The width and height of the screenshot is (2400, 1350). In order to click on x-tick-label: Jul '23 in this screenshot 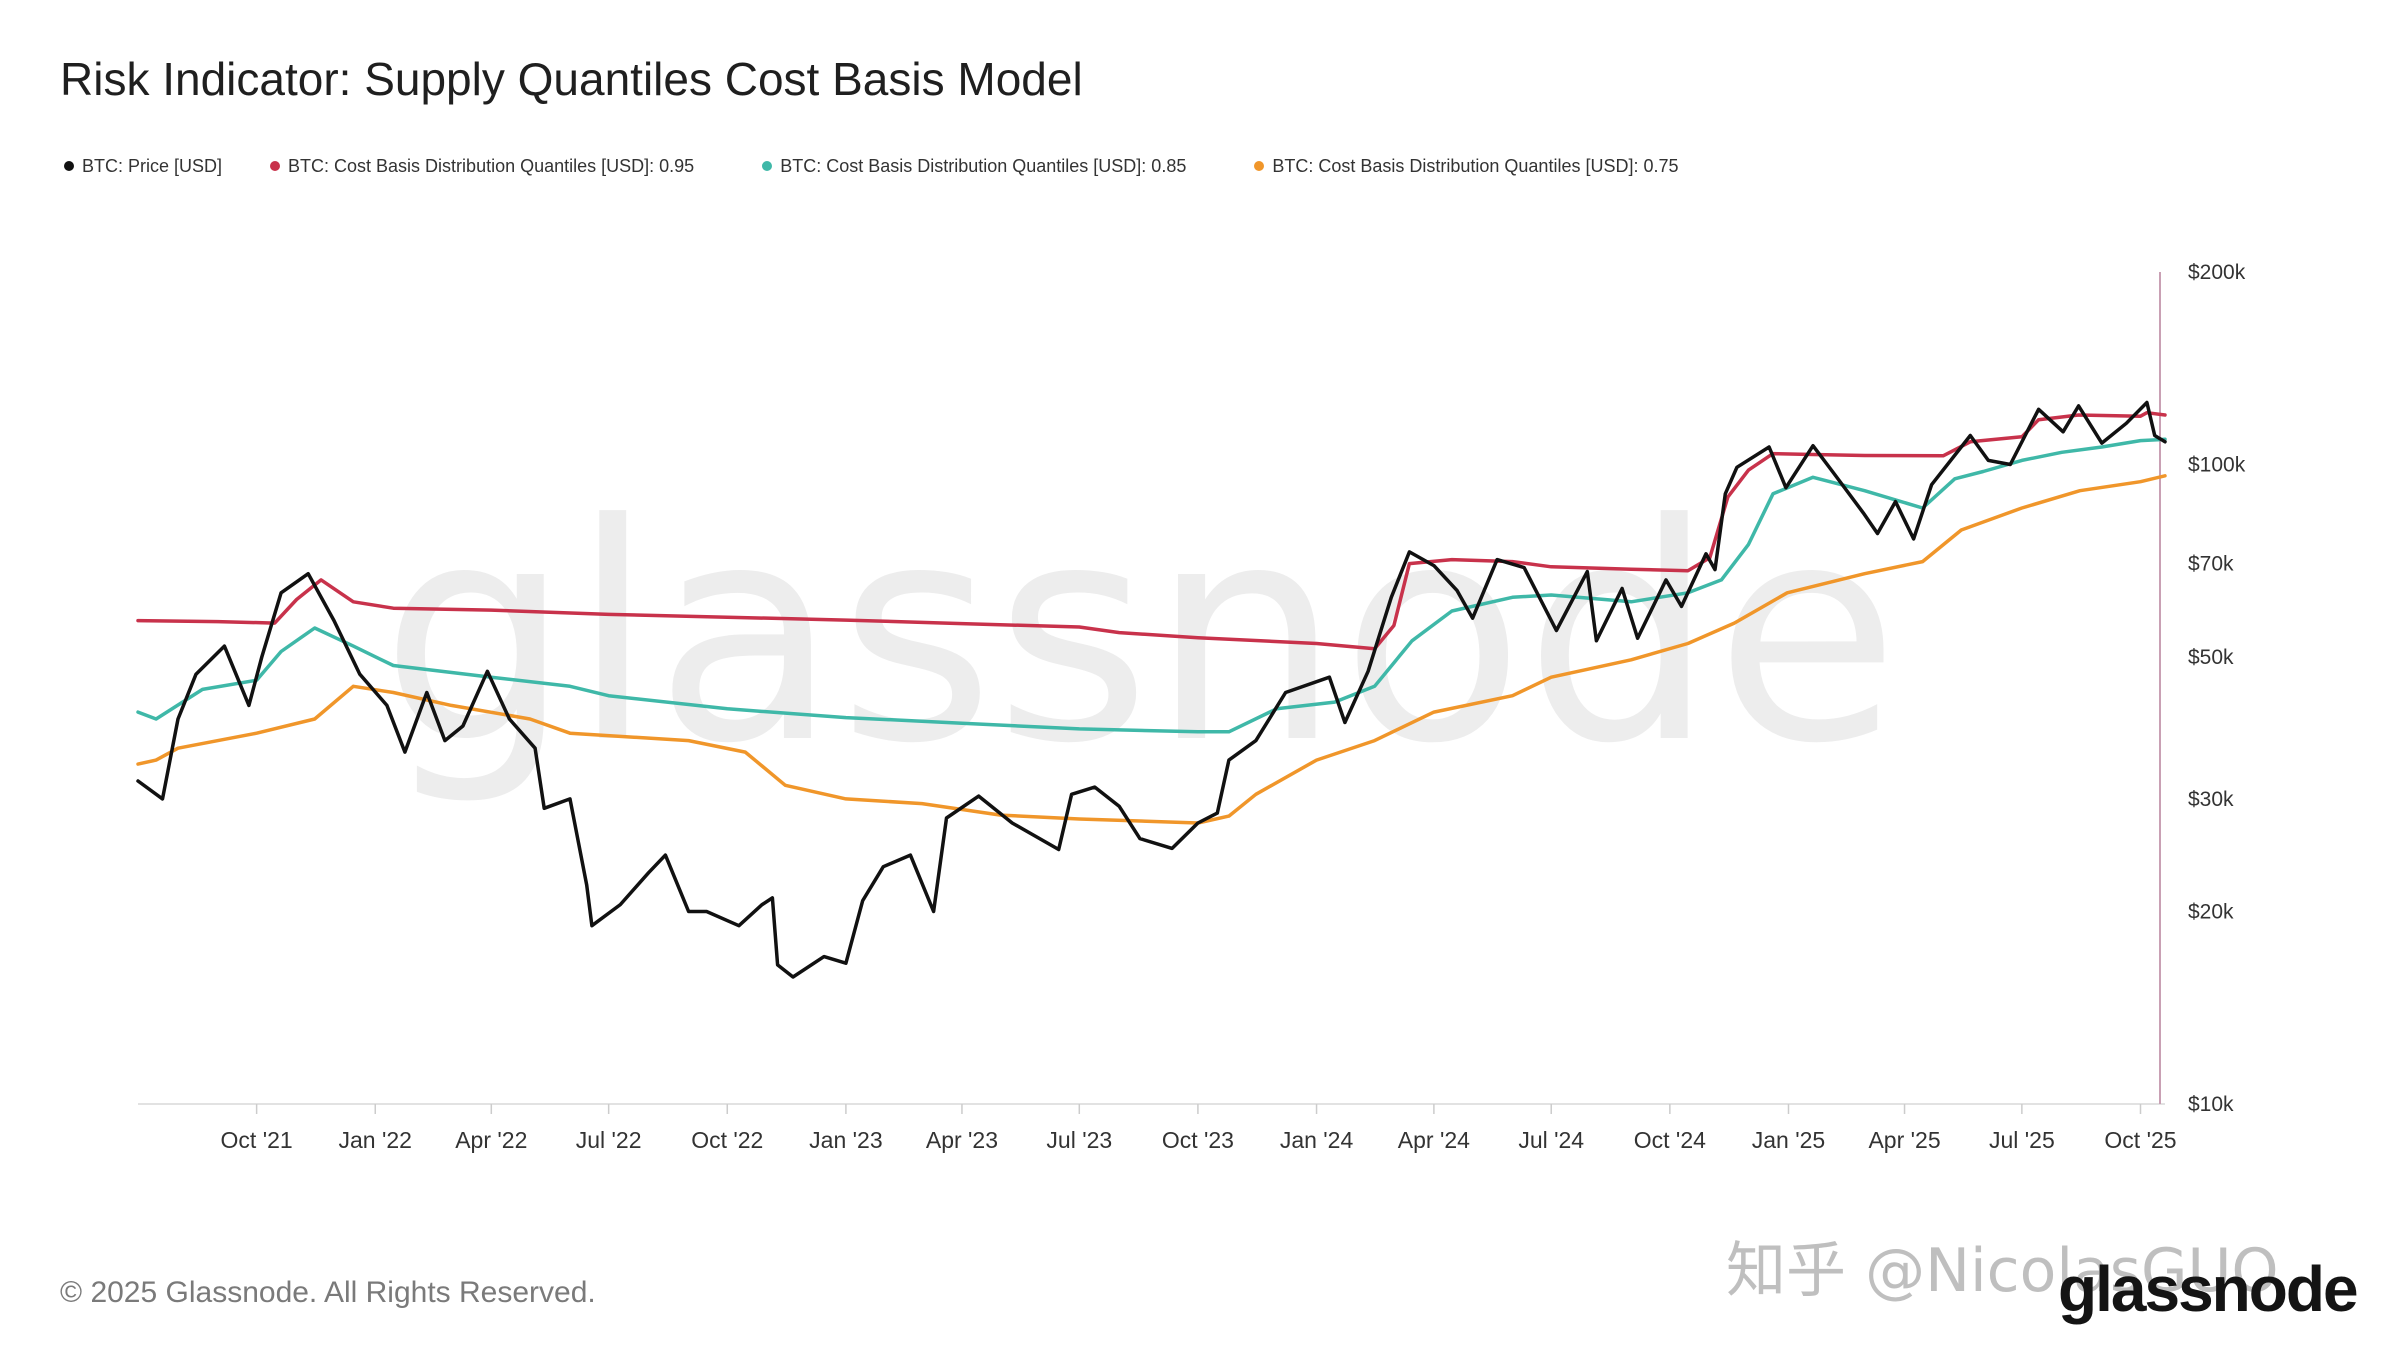, I will do `click(1079, 1140)`.